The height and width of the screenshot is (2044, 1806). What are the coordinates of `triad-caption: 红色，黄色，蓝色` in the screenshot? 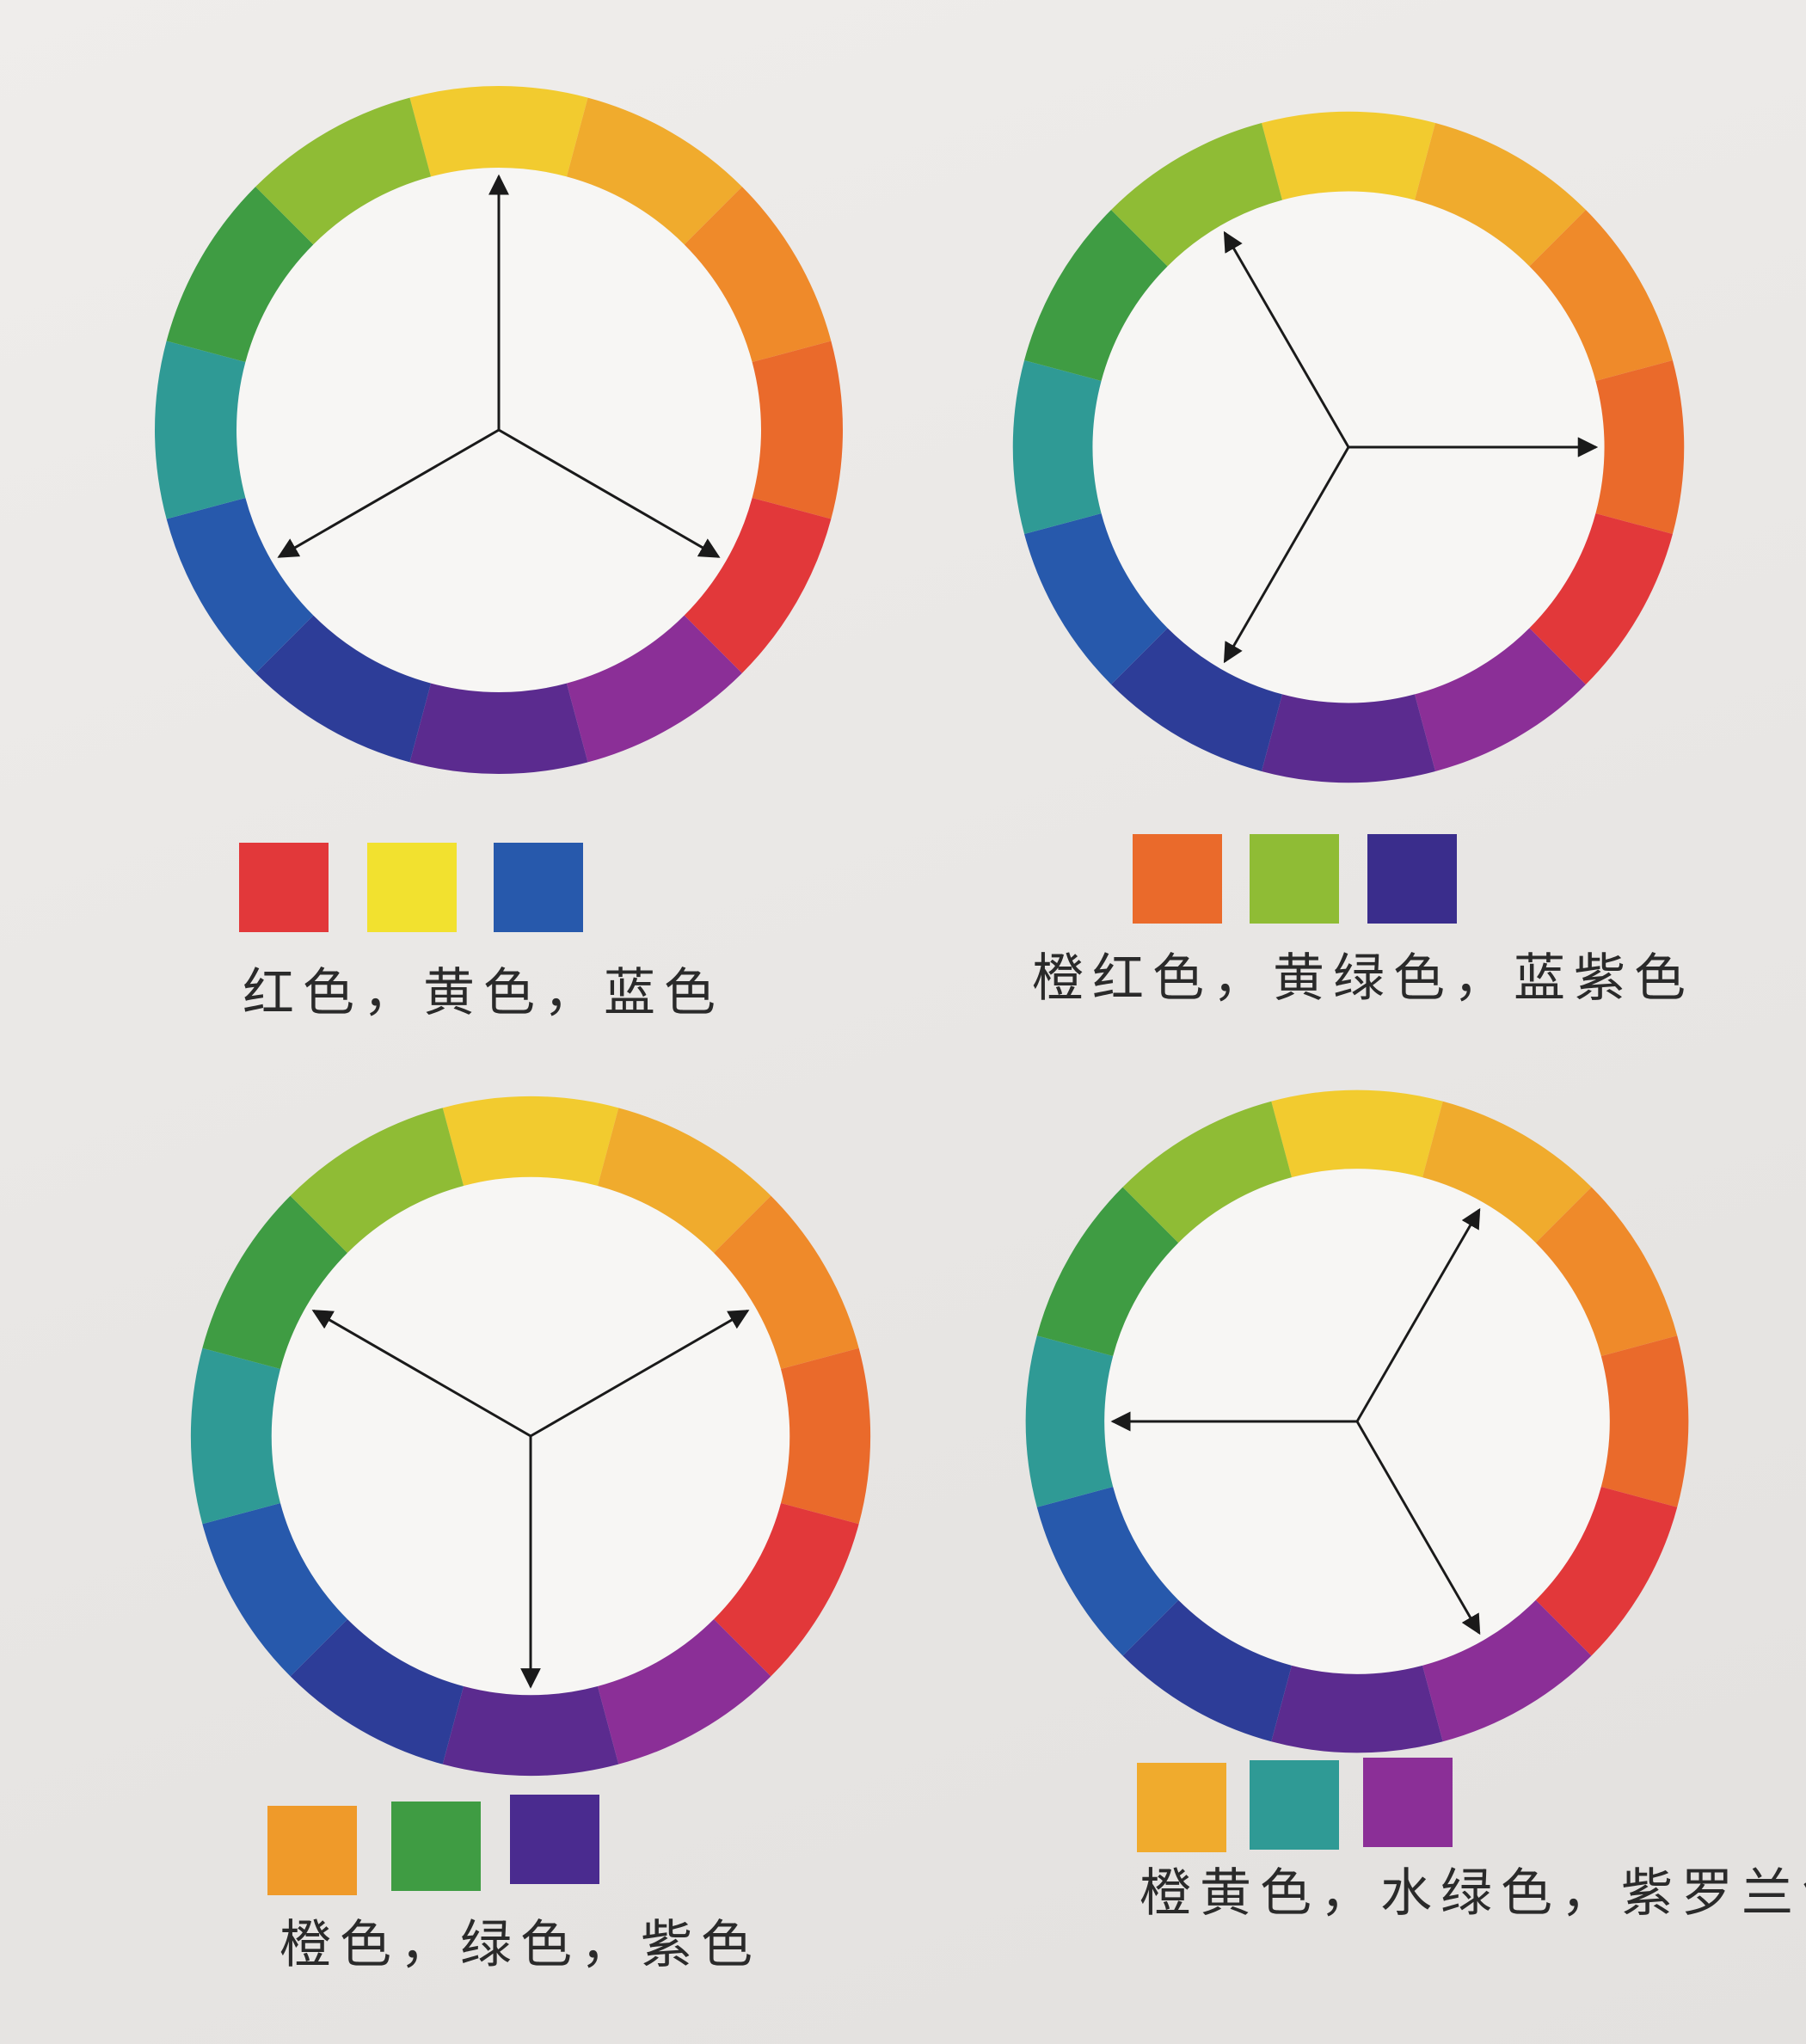 It's located at (484, 993).